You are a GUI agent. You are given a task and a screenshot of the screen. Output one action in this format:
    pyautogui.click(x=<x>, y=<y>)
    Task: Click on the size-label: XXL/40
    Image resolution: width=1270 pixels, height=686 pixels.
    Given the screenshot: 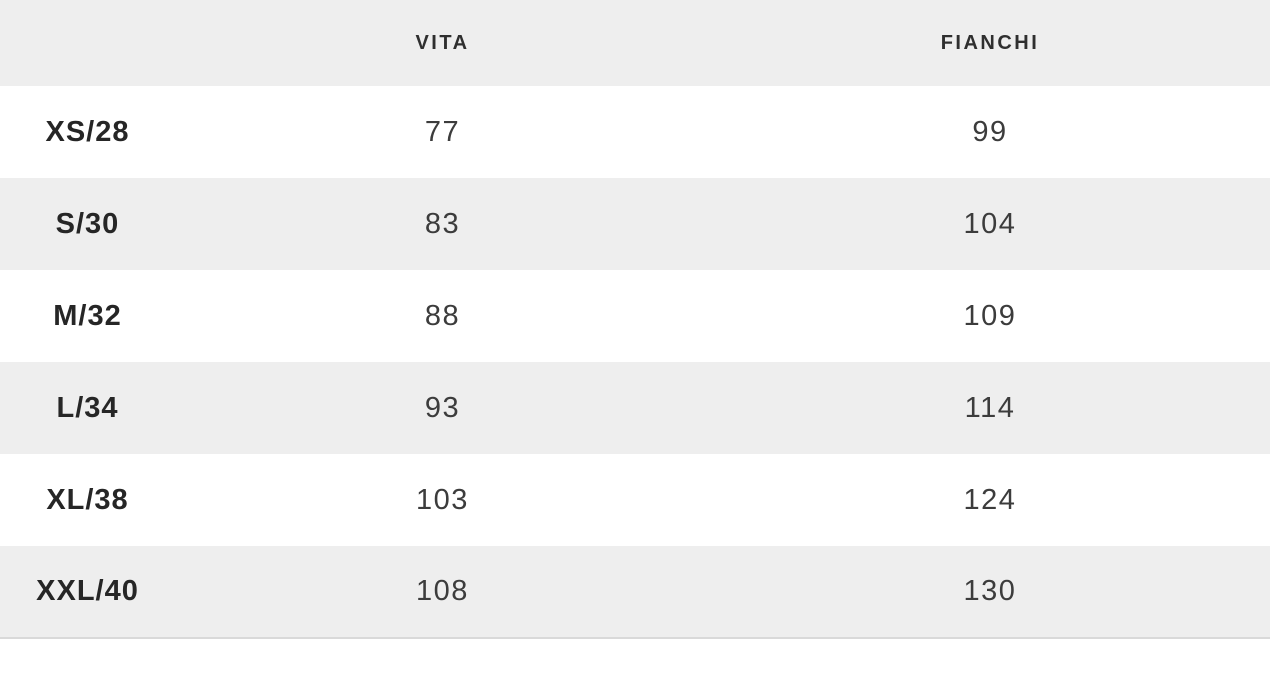 What is the action you would take?
    pyautogui.click(x=87, y=591)
    